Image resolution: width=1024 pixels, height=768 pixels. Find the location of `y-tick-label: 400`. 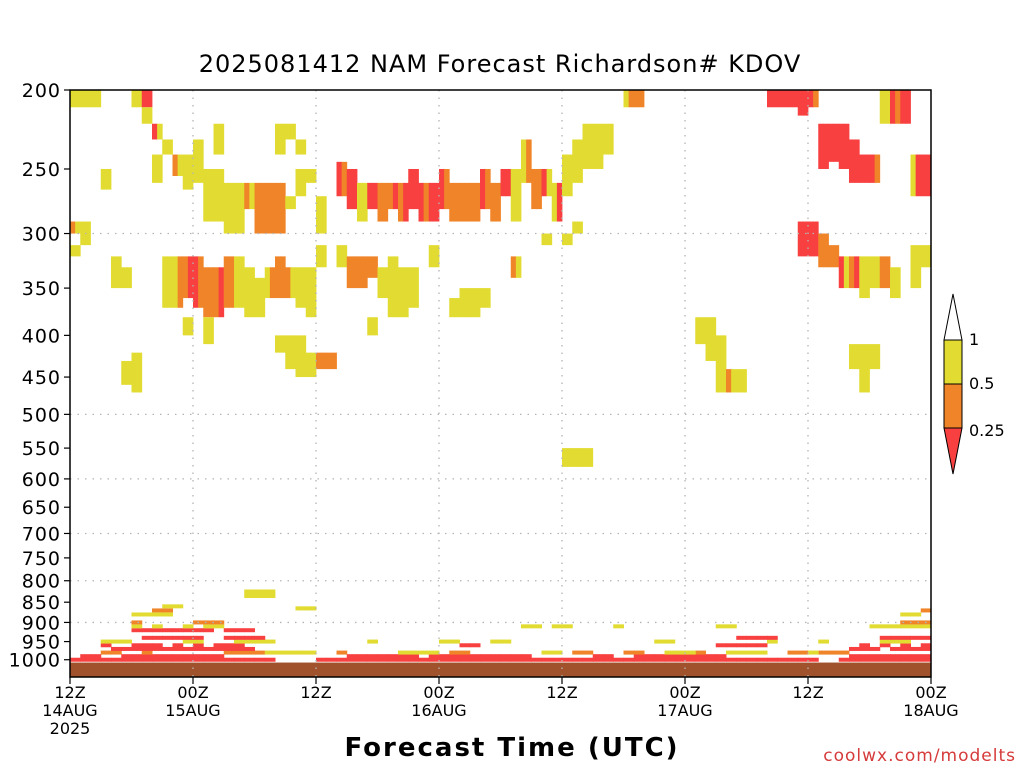

y-tick-label: 400 is located at coordinates (41, 336).